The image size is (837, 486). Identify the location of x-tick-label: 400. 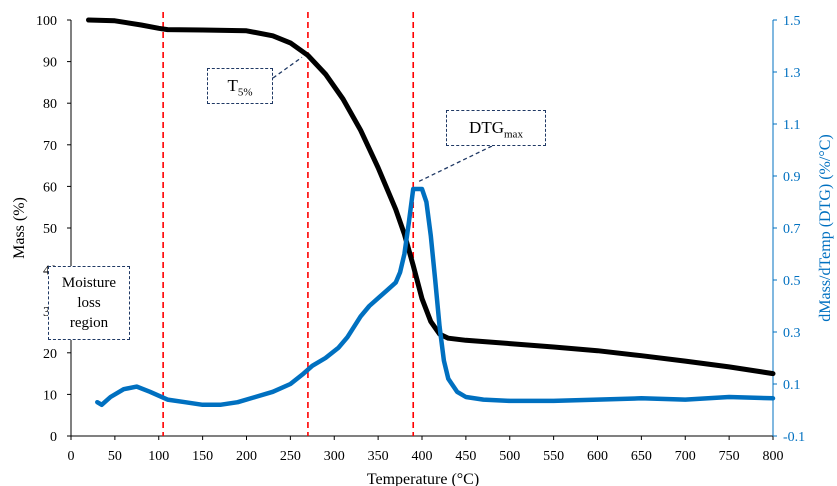
(422, 456).